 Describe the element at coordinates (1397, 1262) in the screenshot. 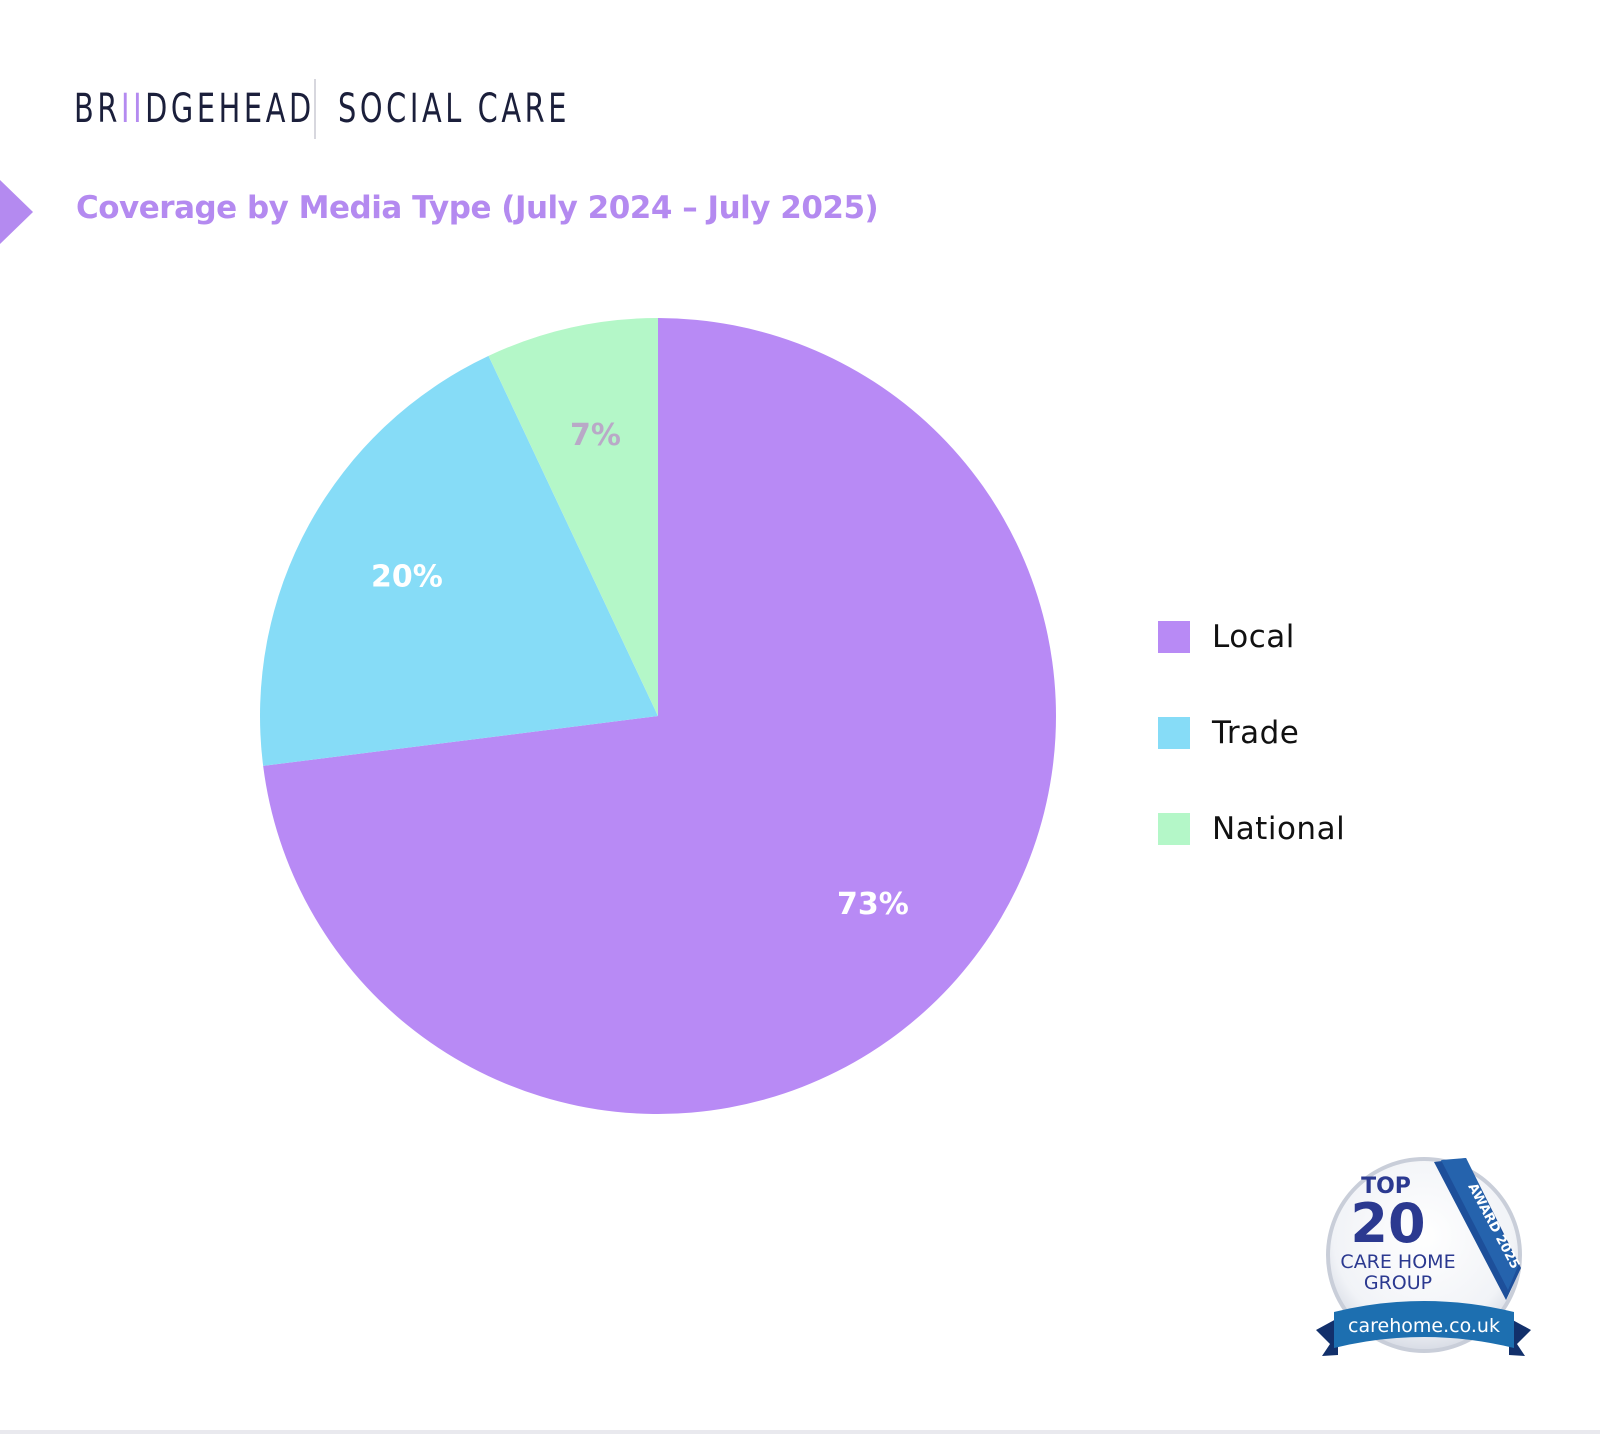

I see `award-line-1: CARE HOME` at that location.